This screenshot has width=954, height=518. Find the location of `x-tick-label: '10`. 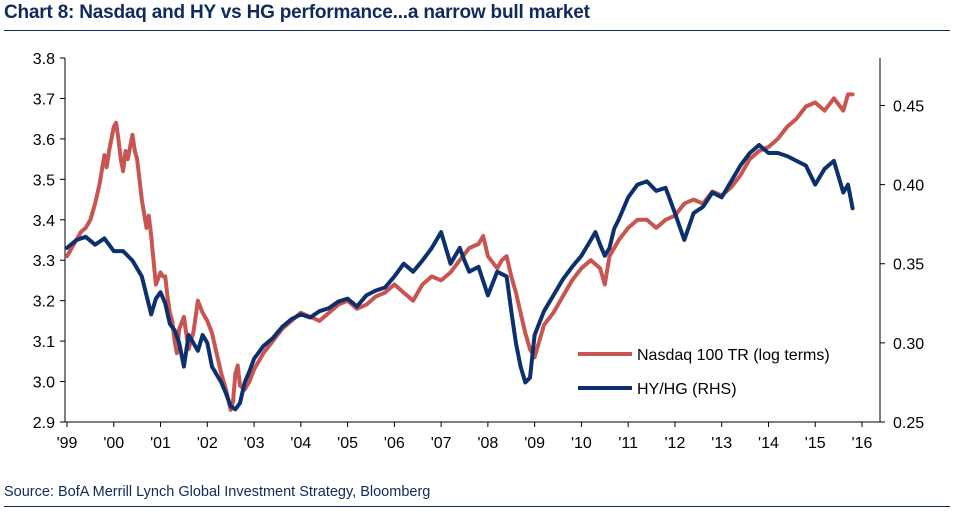

x-tick-label: '10 is located at coordinates (581, 443).